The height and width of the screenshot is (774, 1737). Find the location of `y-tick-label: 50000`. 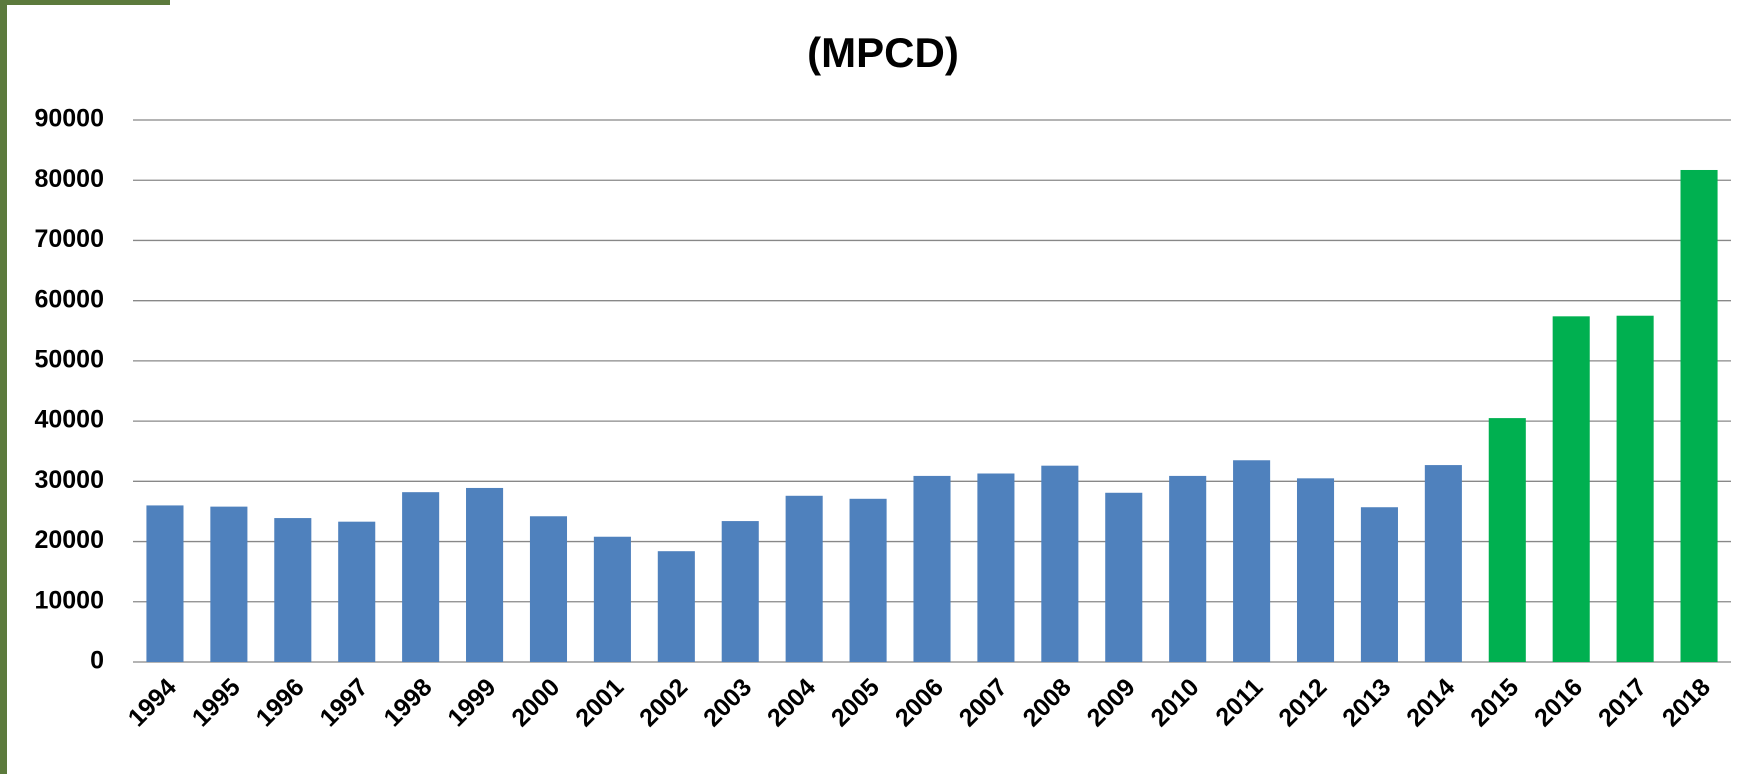

y-tick-label: 50000 is located at coordinates (69, 359).